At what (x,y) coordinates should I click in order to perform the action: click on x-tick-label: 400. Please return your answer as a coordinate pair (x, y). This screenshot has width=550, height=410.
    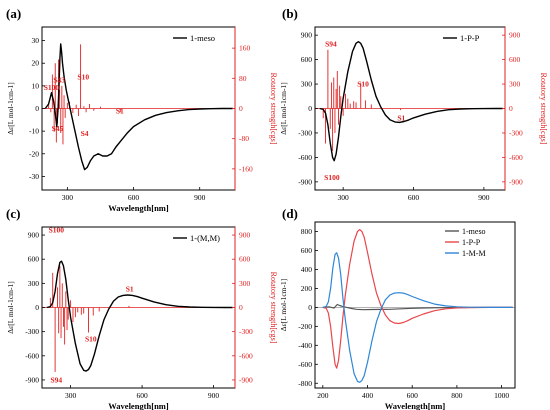
    Looking at the image, I should click on (368, 395).